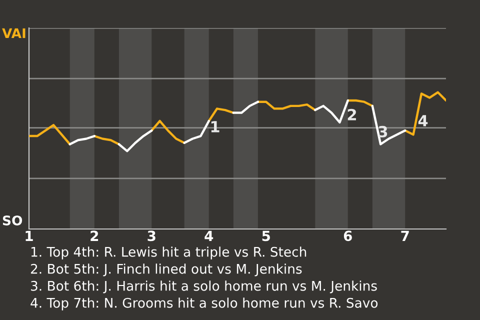 The image size is (480, 320). Describe the element at coordinates (12, 220) in the screenshot. I see `text: SO` at that location.